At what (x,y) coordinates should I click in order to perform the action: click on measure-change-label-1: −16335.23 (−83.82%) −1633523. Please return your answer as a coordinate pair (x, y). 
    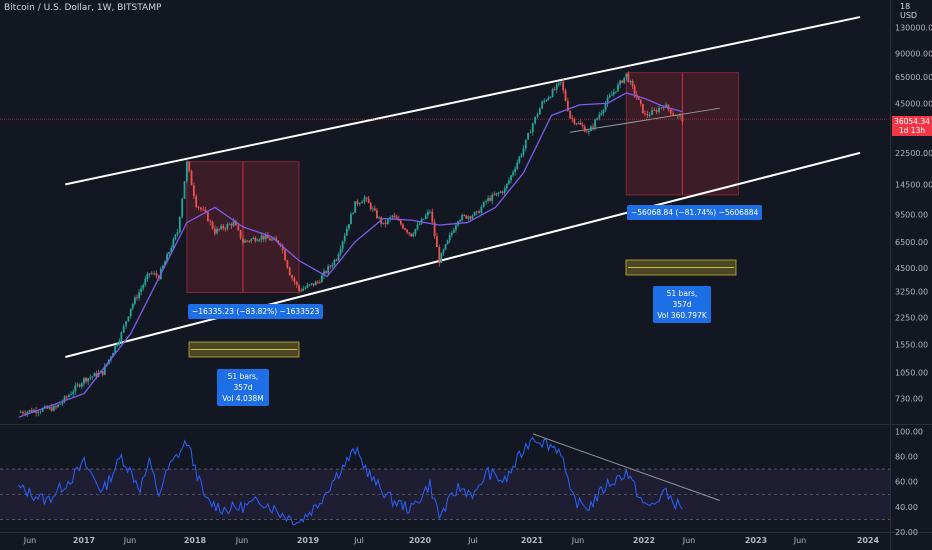
    Looking at the image, I should click on (256, 311).